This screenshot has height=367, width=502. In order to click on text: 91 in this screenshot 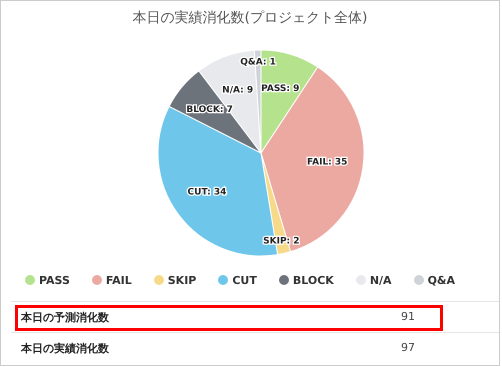, I will do `click(408, 316)`.